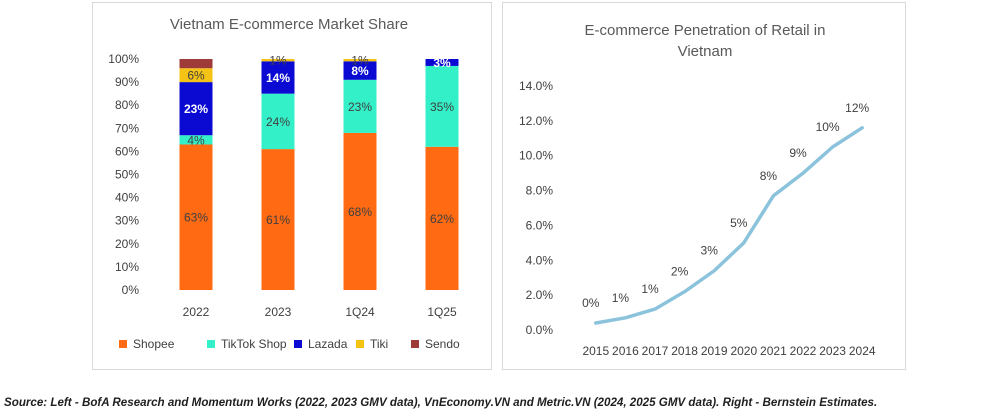 The height and width of the screenshot is (418, 998). Describe the element at coordinates (591, 303) in the screenshot. I see `data-label: 0%` at that location.